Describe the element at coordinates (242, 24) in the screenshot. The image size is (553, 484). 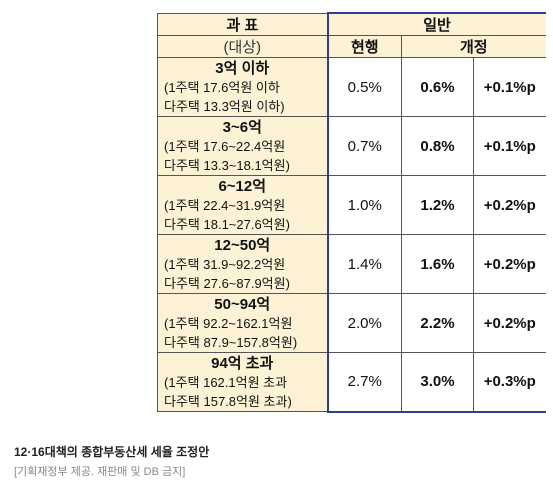
I see `header-bracket-title: 과 표` at that location.